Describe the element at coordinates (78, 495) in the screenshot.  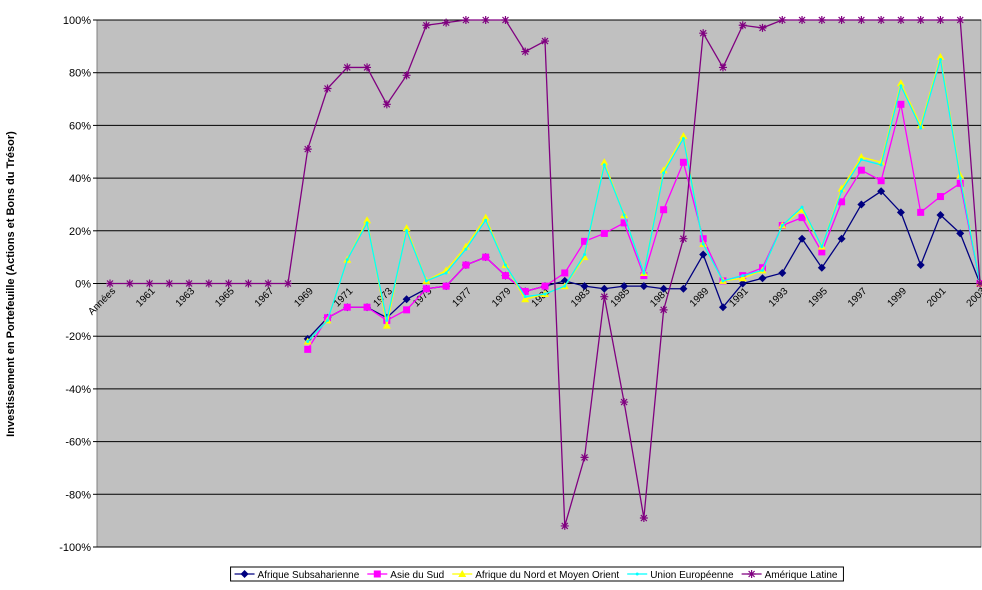
I see `y-tick-label: -80%` at that location.